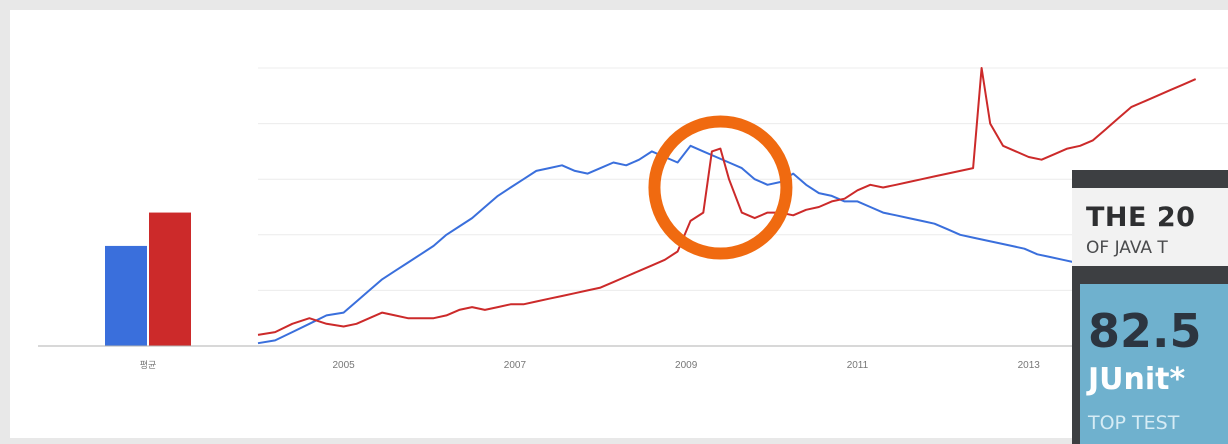 This screenshot has width=1228, height=444. I want to click on infographic-header: THE 20 OF JAVA T, so click(1150, 227).